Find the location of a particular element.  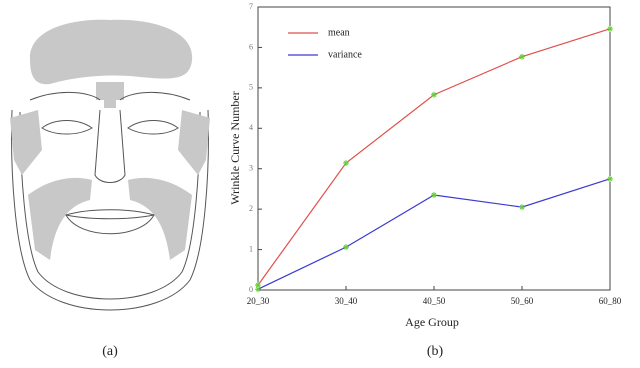

right-fold-region is located at coordinates (160, 218).